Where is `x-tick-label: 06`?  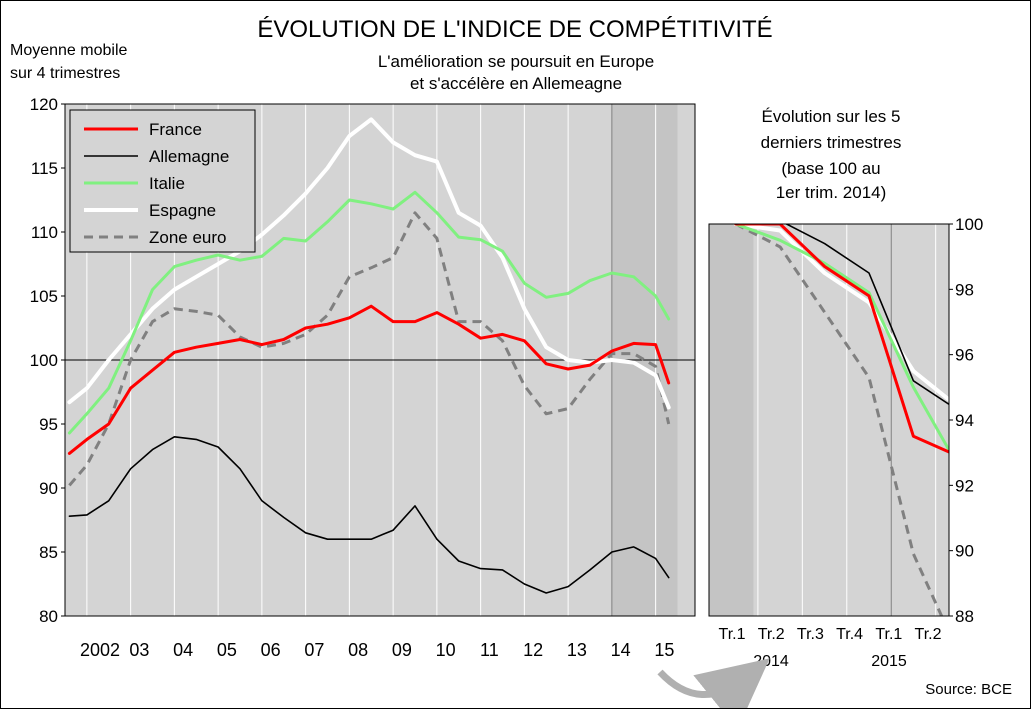 x-tick-label: 06 is located at coordinates (271, 650).